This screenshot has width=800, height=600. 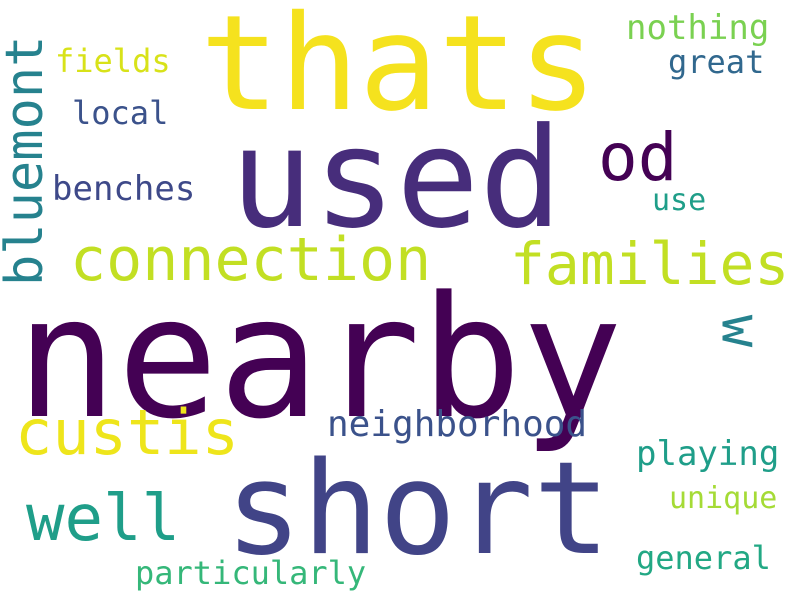 What do you see at coordinates (251, 573) in the screenshot?
I see `word-particularly: particularly` at bounding box center [251, 573].